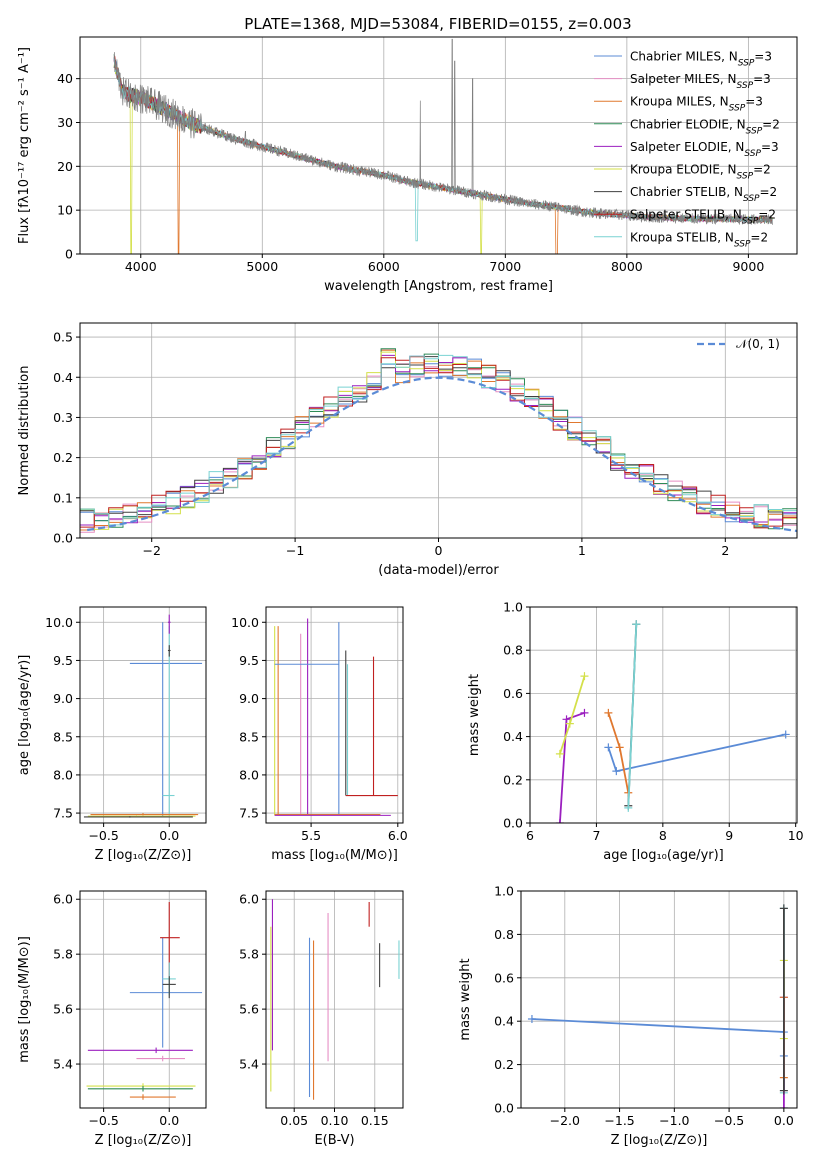 The image size is (819, 1170). Describe the element at coordinates (513, 607) in the screenshot. I see `y-tick-label: 1.0` at that location.